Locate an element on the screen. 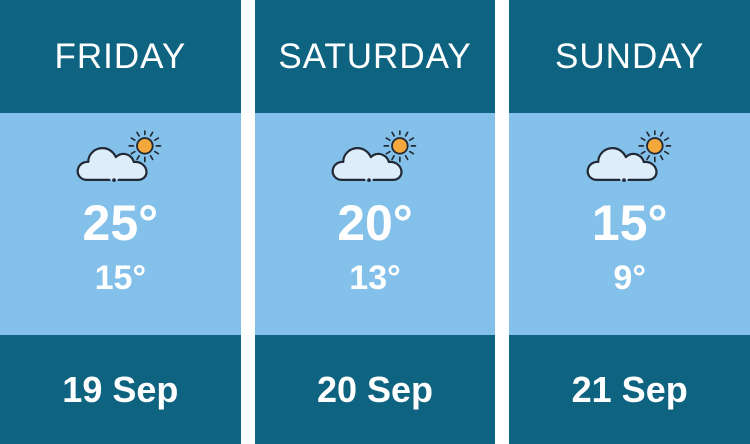 The width and height of the screenshot is (750, 444). high-temperature: 15° is located at coordinates (629, 223).